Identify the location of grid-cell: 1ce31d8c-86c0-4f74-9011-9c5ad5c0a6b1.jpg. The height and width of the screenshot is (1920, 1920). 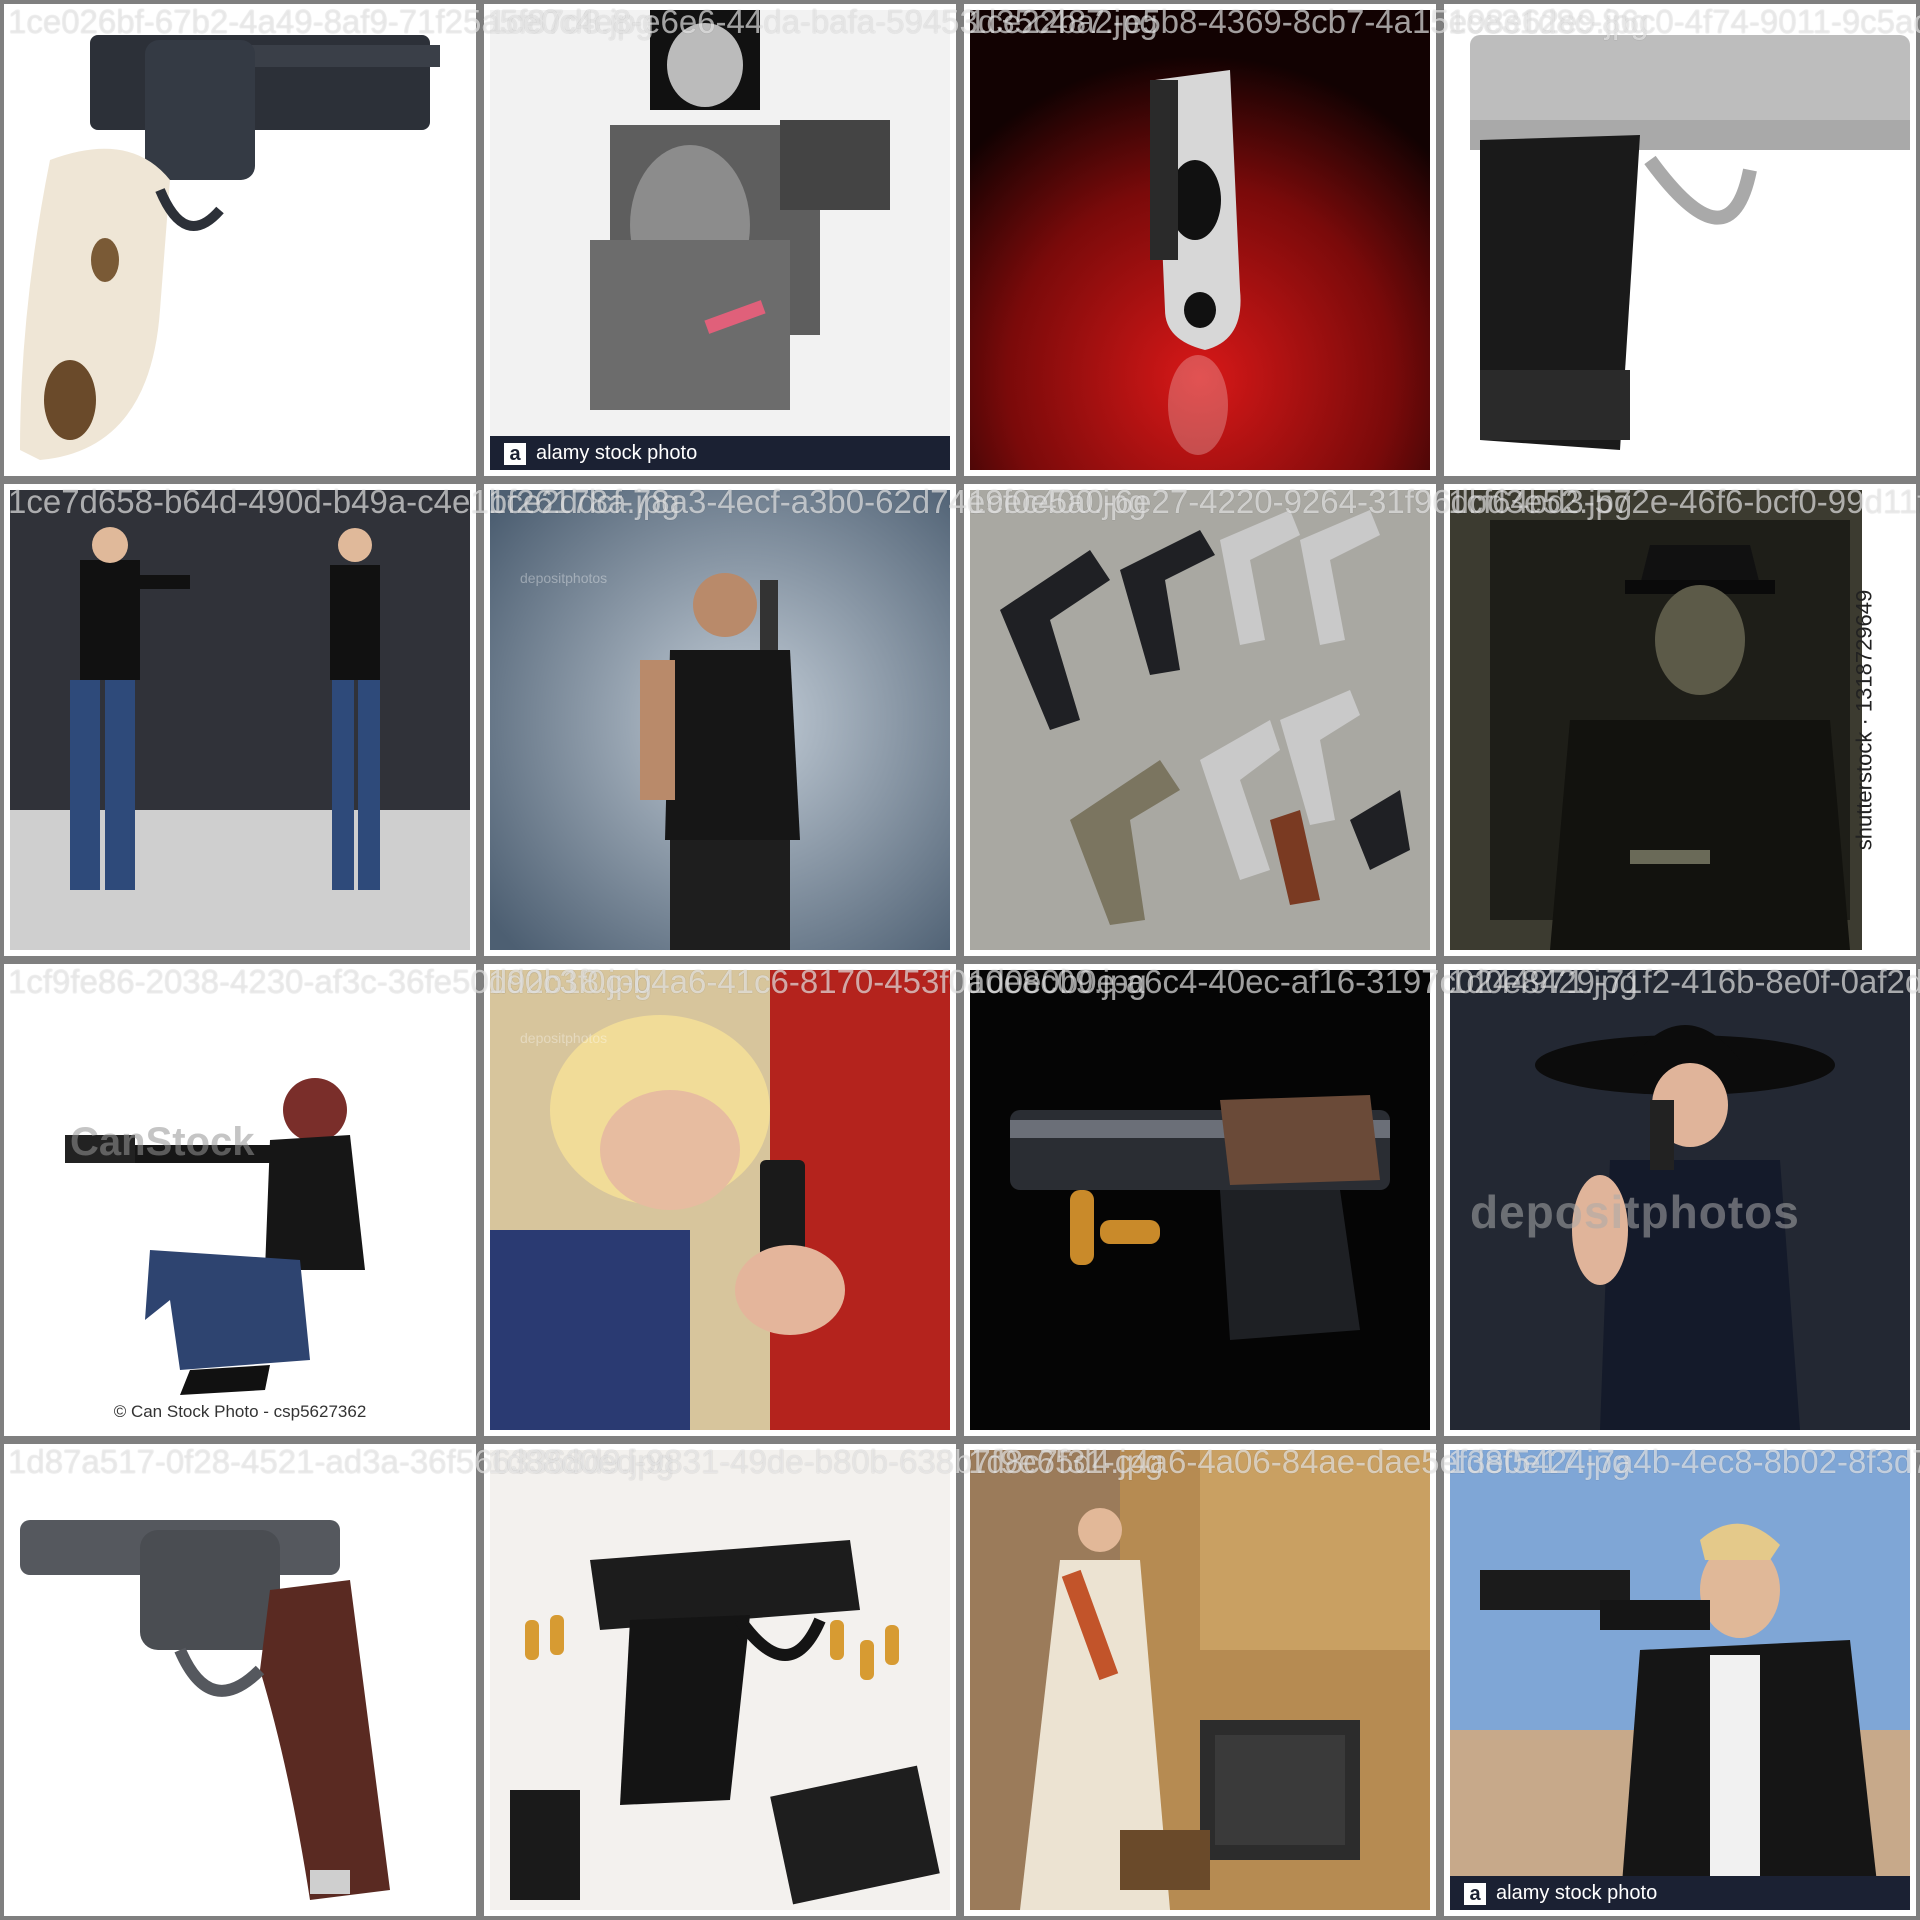
(1680, 240).